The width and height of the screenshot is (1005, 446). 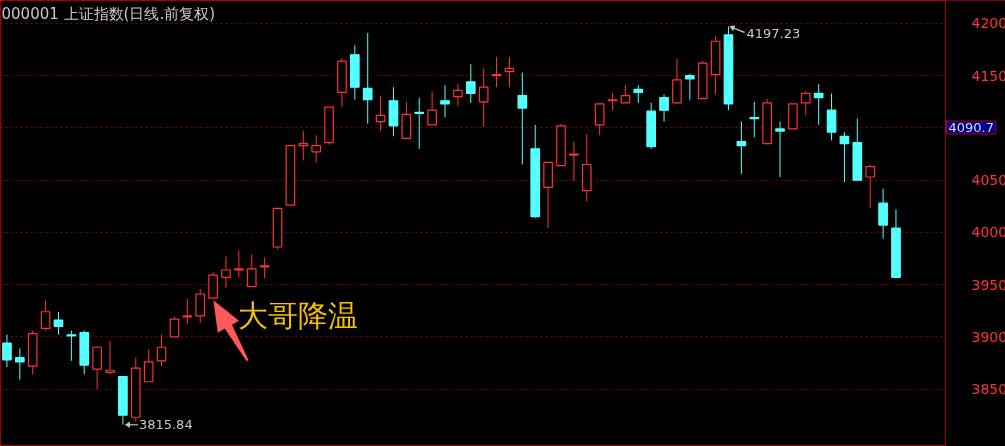 I want to click on annotation: 4090.7, so click(x=971, y=127).